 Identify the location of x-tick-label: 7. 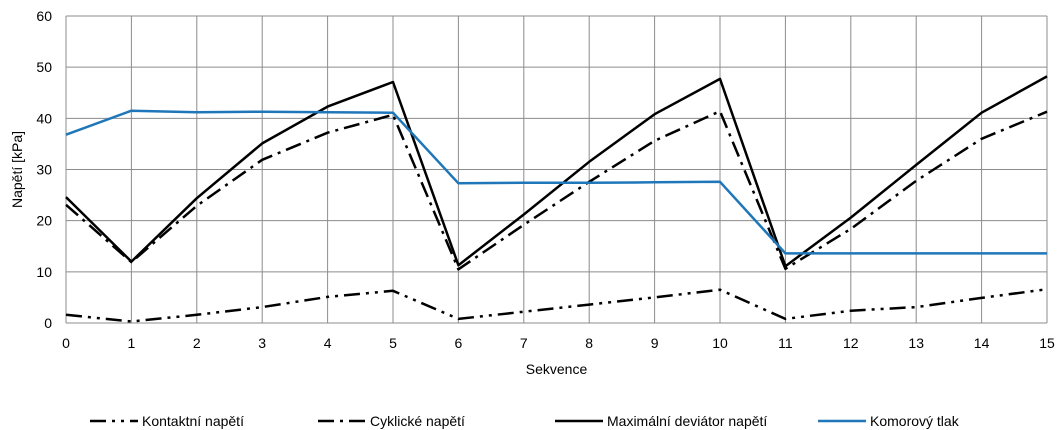
(524, 343).